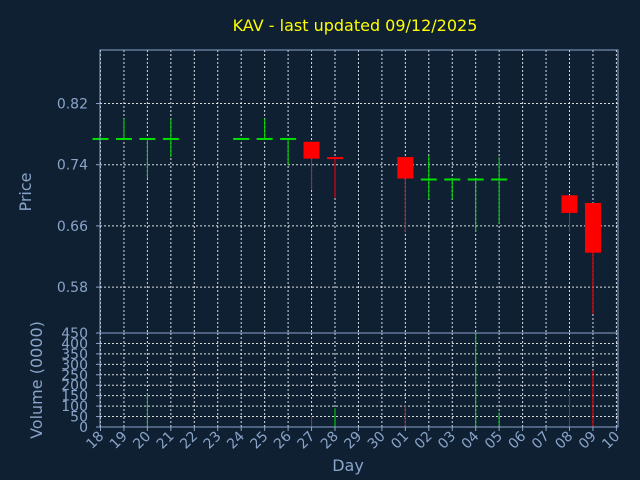  Describe the element at coordinates (236, 440) in the screenshot. I see `day-tick-label: 24` at that location.